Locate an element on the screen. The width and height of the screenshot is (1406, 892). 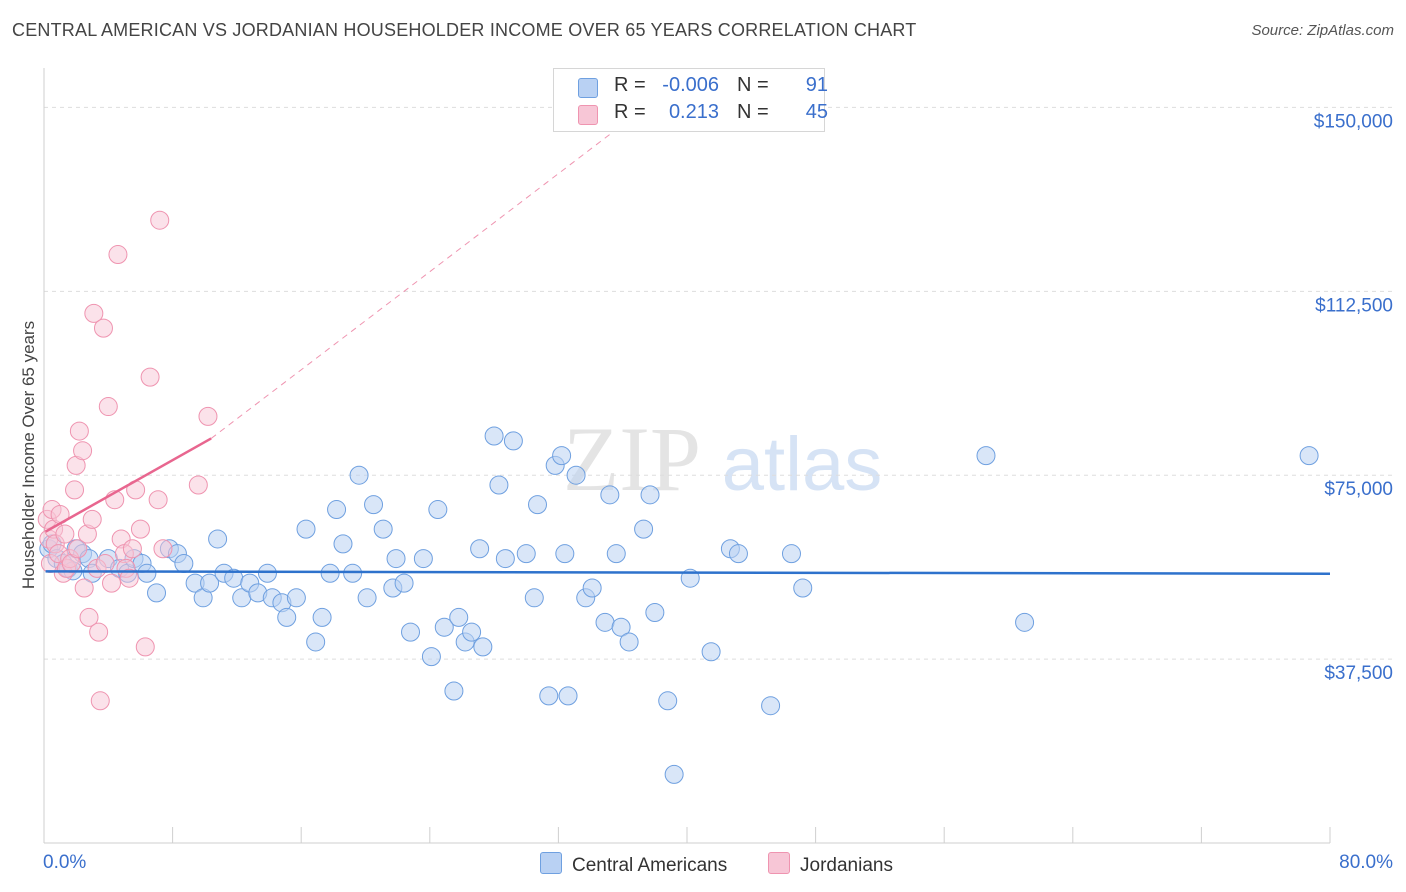
stats-swatch-pink is located at coordinates (588, 115).